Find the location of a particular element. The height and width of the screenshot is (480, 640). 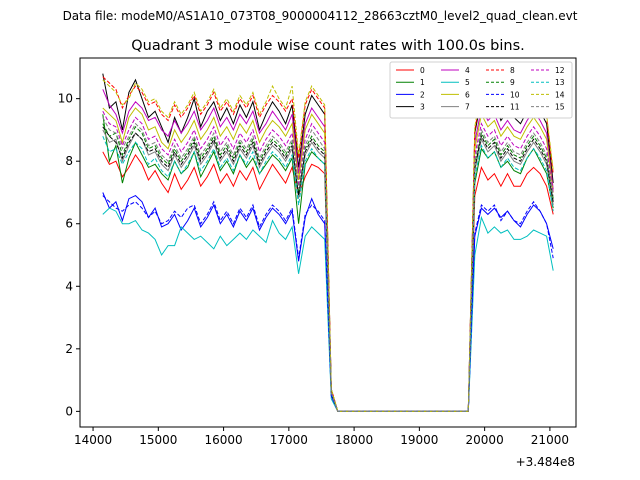

legend-label-0: 0 is located at coordinates (422, 70).